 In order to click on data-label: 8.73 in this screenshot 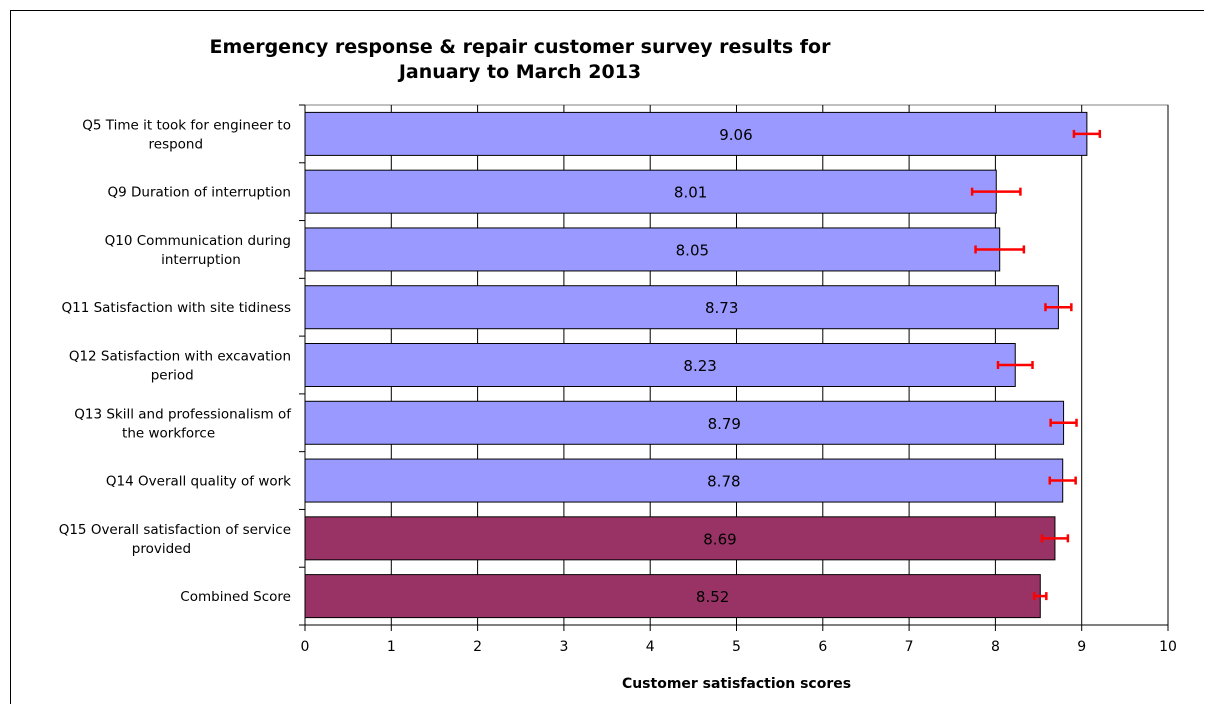, I will do `click(721, 308)`.